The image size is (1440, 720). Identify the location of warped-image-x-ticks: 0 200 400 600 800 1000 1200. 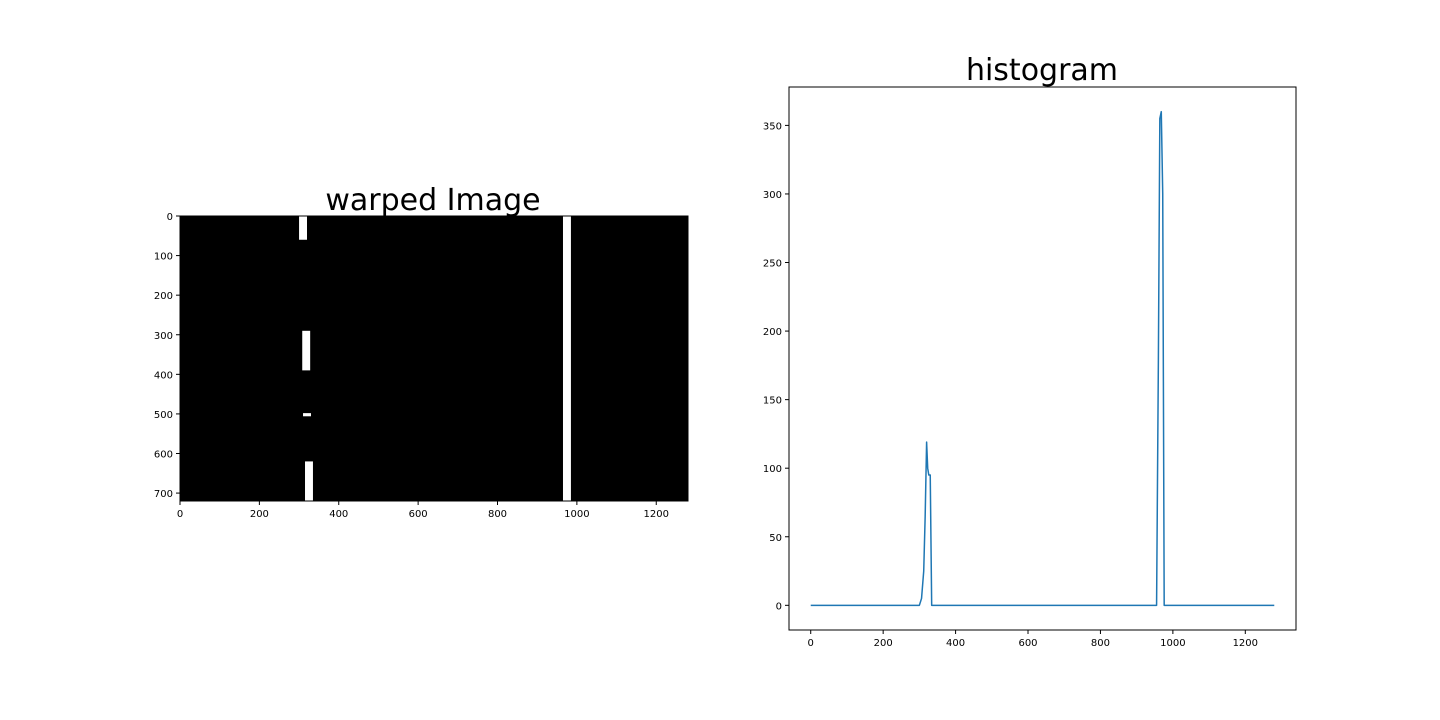
(423, 510).